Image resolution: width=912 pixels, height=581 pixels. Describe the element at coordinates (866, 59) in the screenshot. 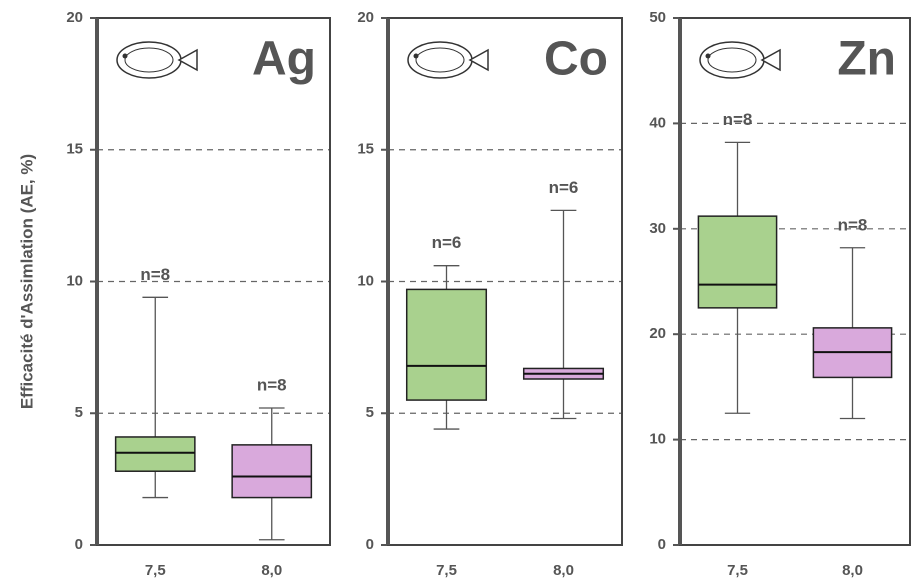

I see `panel-title: Zn` at that location.